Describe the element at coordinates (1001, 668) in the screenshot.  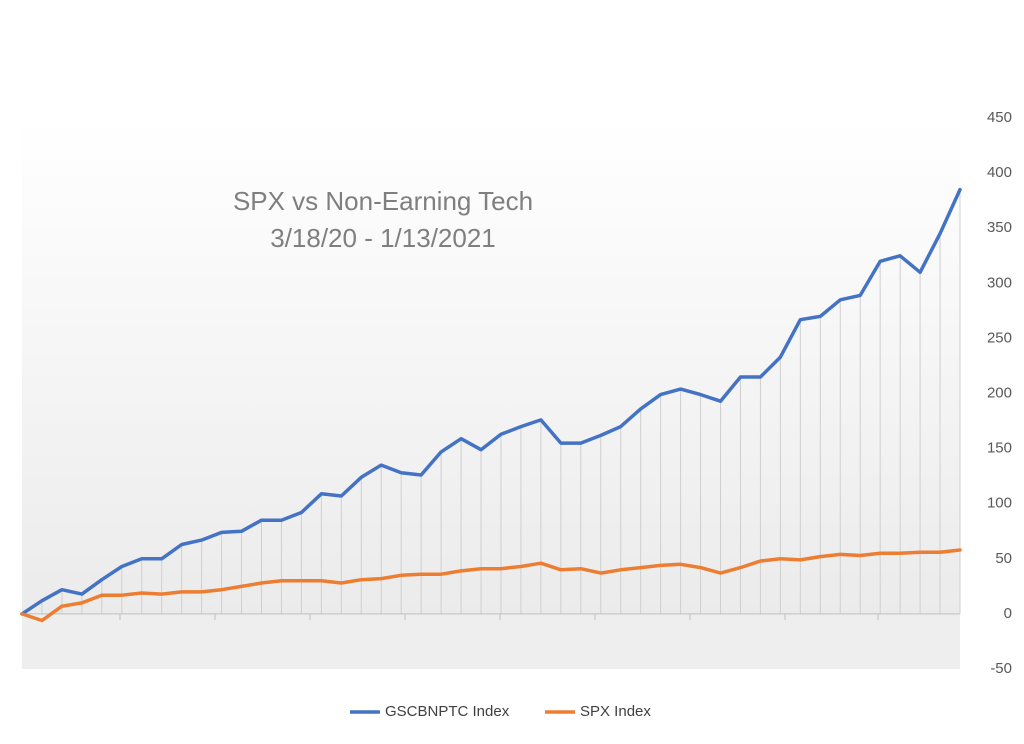
I see `y-tick-label: -50` at that location.